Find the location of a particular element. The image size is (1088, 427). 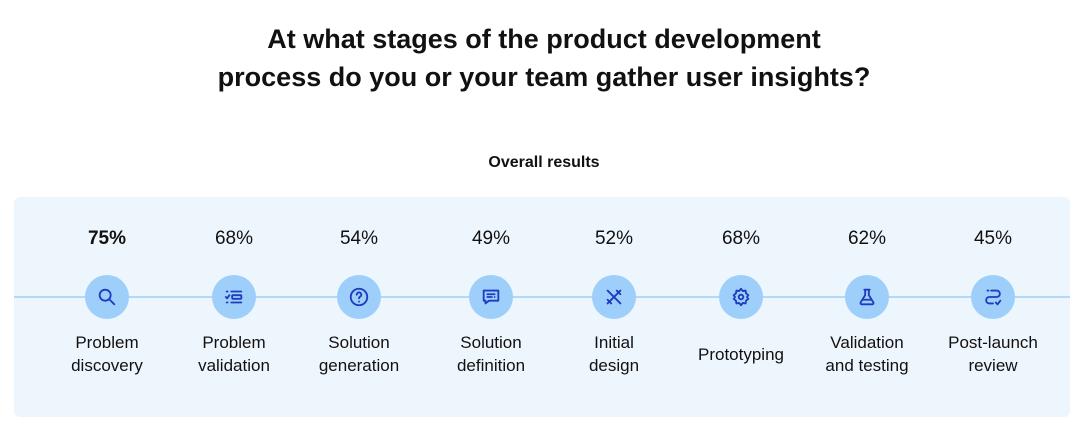

stage-problem-validation: 68% Problem validation is located at coordinates (234, 302).